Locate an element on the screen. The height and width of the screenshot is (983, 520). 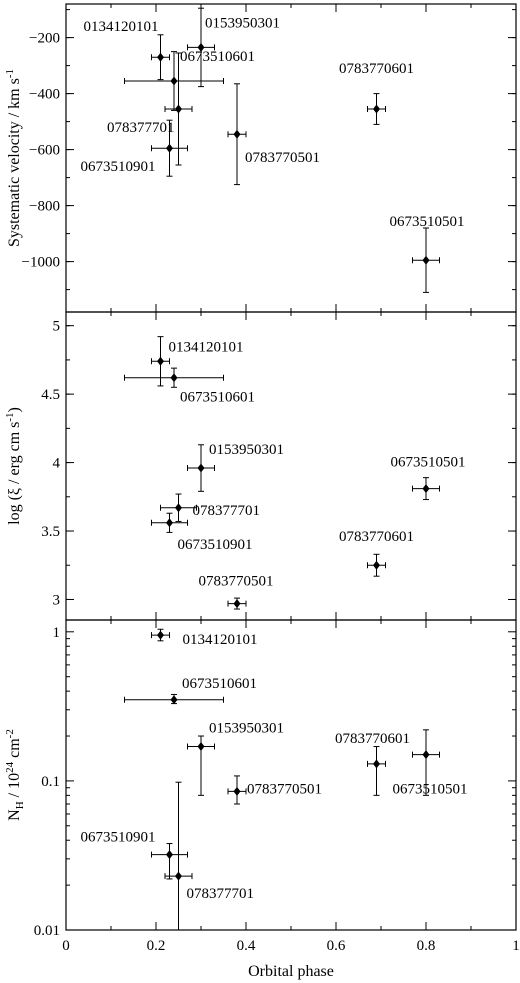
y-axis-label-text: log (ξ / erg cm s is located at coordinates (14, 473).